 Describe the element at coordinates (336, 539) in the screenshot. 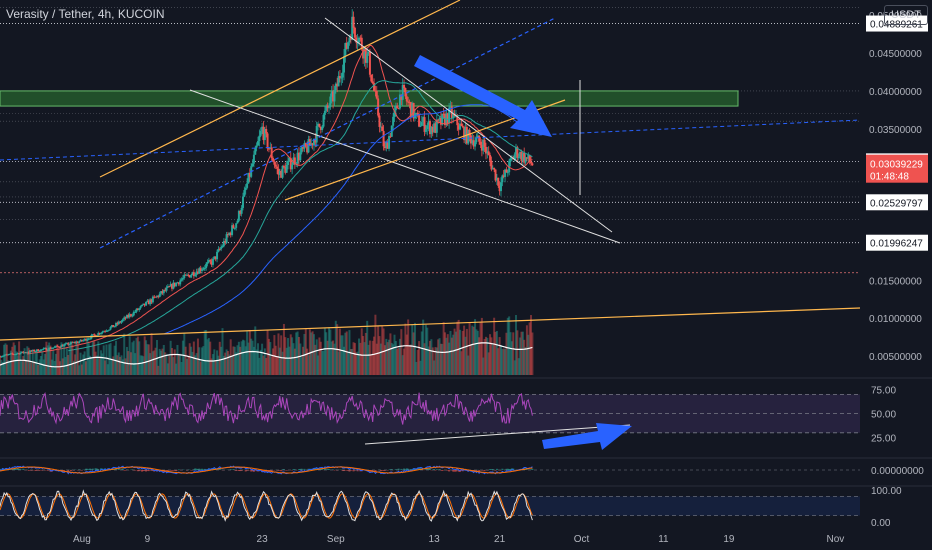

I see `time-tick-label: Sep` at that location.